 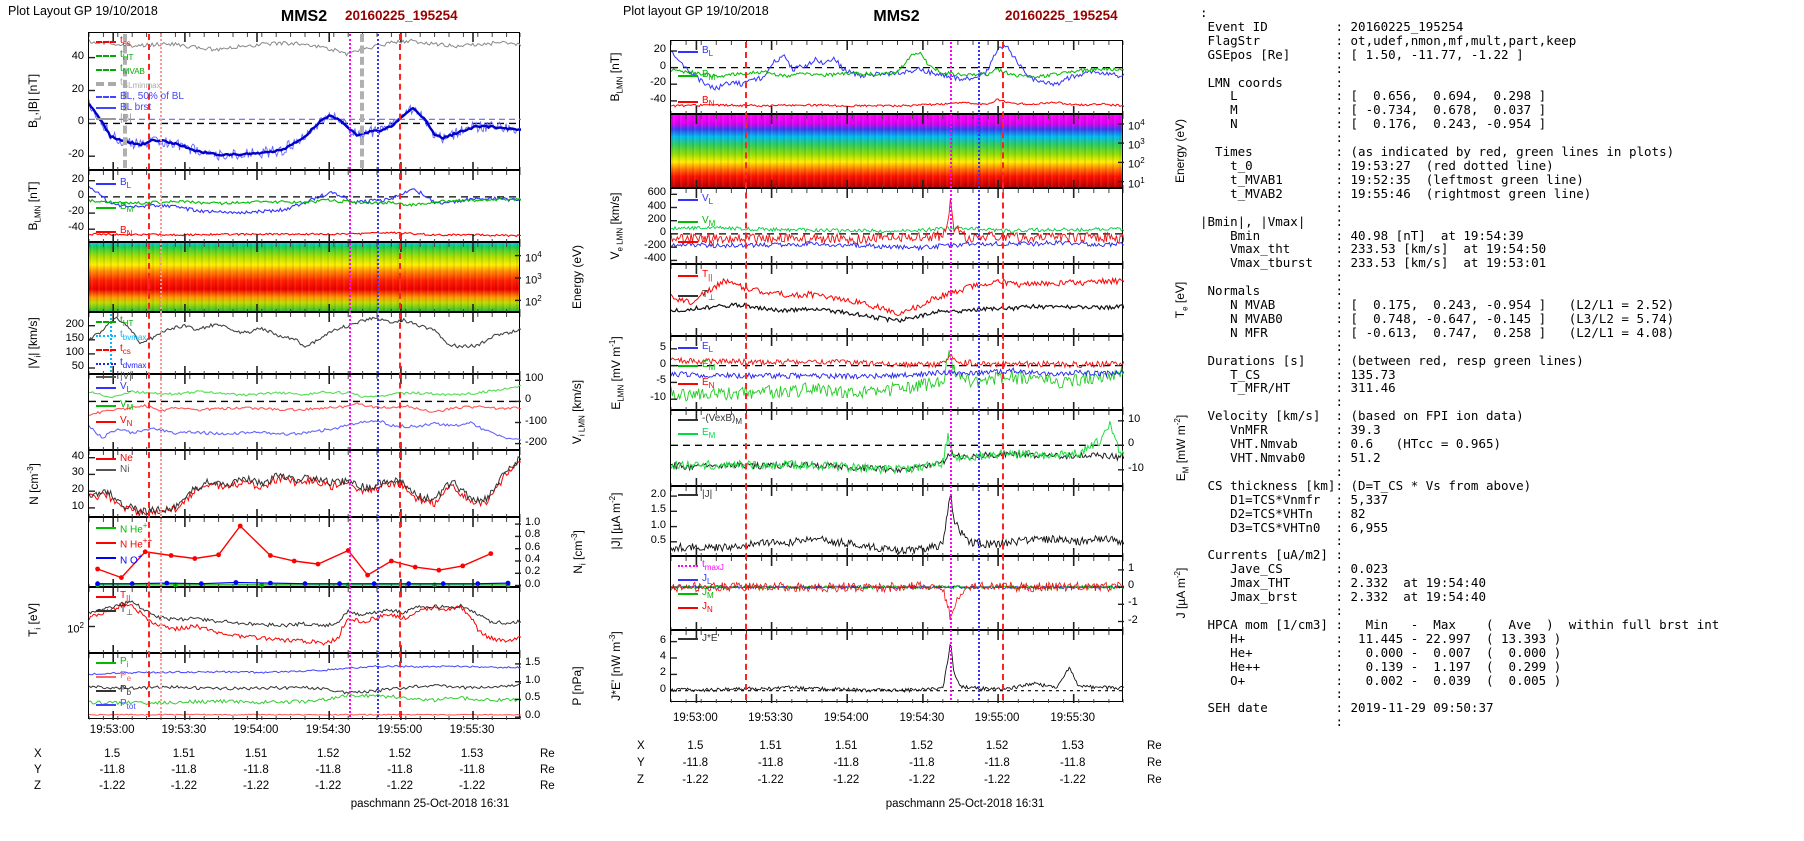 I want to click on y-tick-label: -10, so click(x=658, y=397).